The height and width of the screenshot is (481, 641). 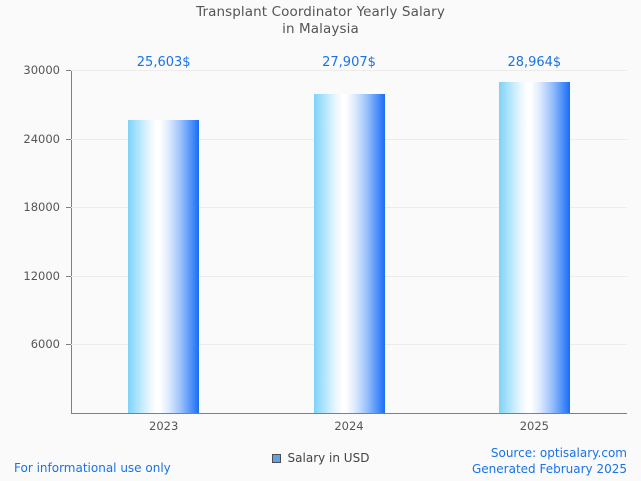 What do you see at coordinates (164, 266) in the screenshot?
I see `bar-2023` at bounding box center [164, 266].